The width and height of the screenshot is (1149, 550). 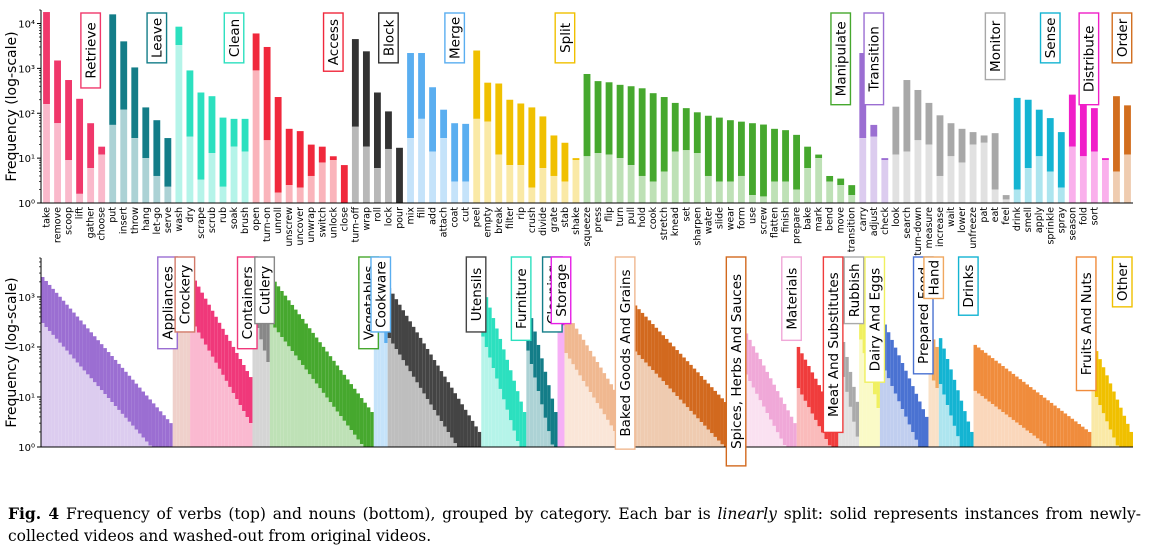 I want to click on y-axis-label: Frequency (log-scale), so click(x=12, y=106).